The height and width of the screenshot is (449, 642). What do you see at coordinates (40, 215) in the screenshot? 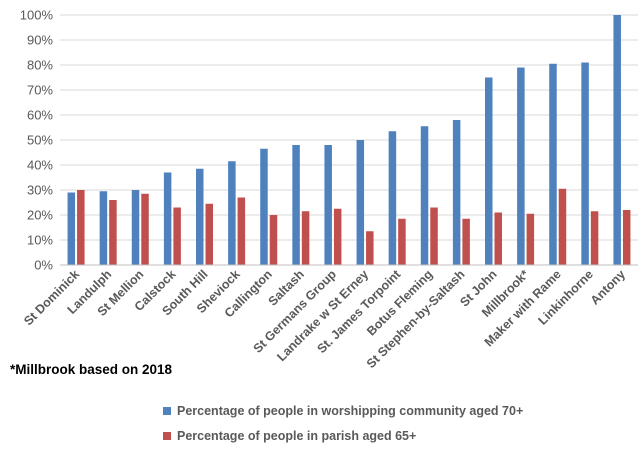
I see `y-tick-label: 20%` at bounding box center [40, 215].